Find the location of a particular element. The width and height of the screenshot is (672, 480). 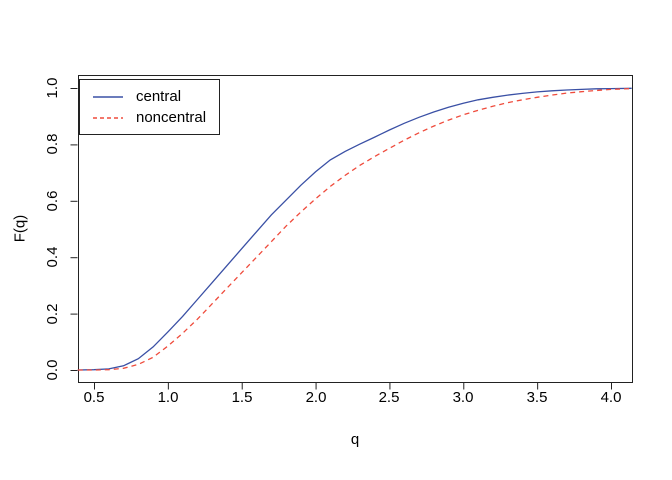

legend-entry-central: central is located at coordinates (156, 96).